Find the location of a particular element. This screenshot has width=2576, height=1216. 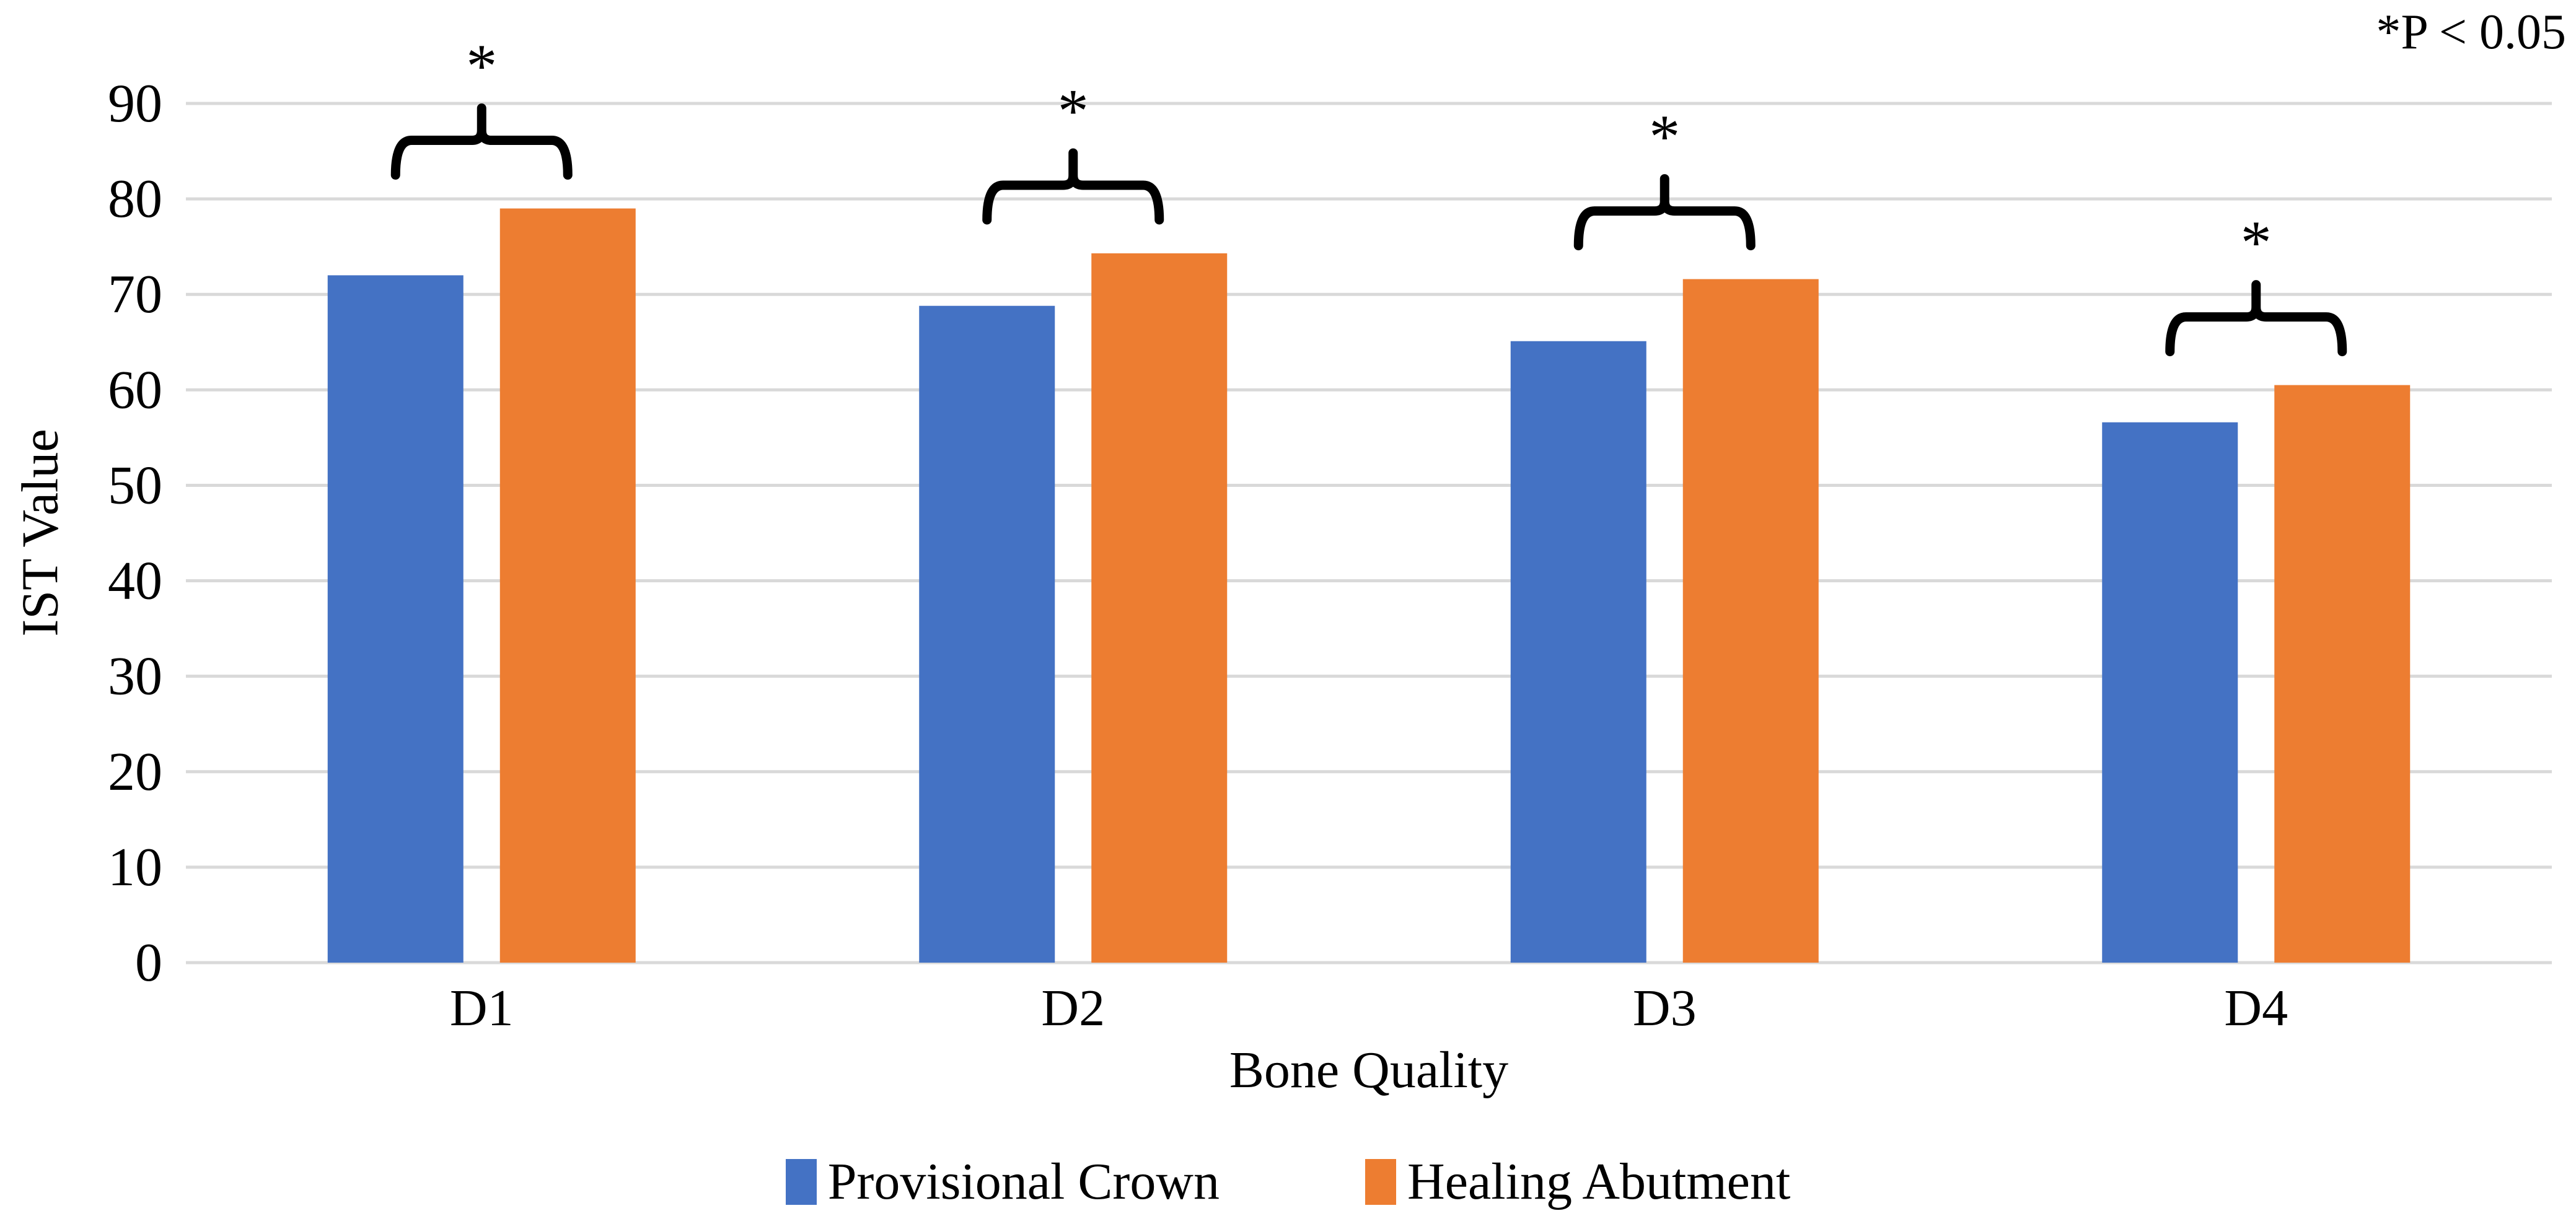

y-tick-label-50: 50 is located at coordinates (135, 485).